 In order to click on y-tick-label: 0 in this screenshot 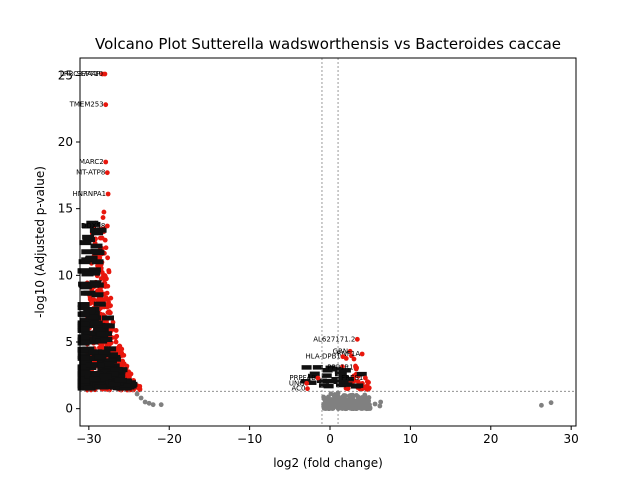, I will do `click(69, 409)`.